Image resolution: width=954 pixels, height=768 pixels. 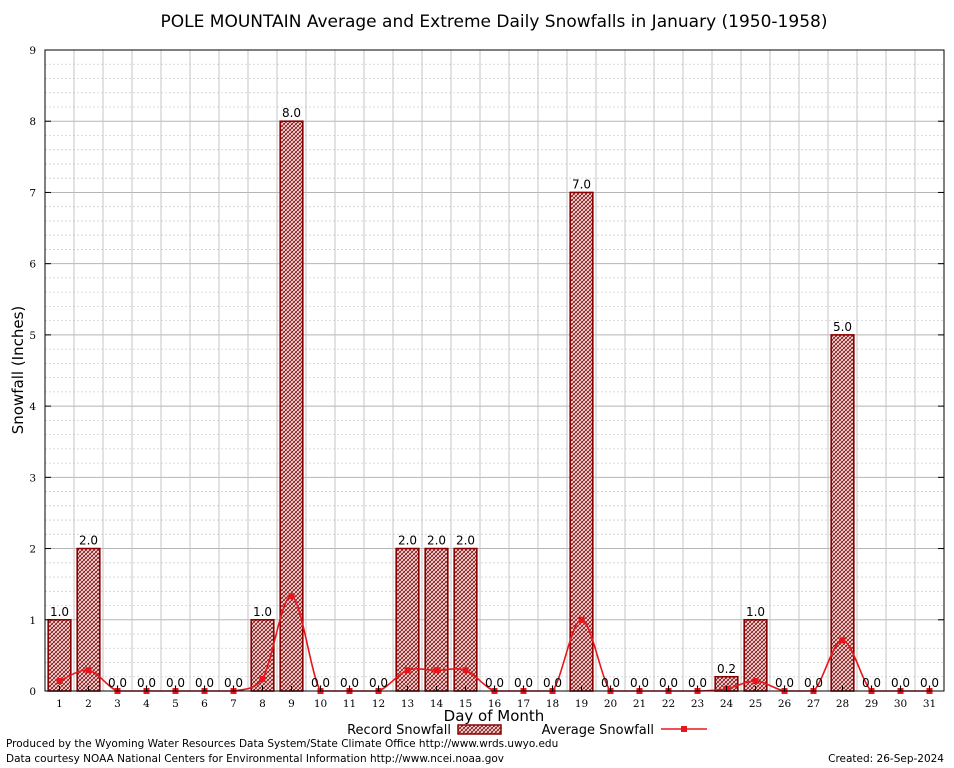 I want to click on data-label-day-12: 0.0, so click(x=378, y=683).